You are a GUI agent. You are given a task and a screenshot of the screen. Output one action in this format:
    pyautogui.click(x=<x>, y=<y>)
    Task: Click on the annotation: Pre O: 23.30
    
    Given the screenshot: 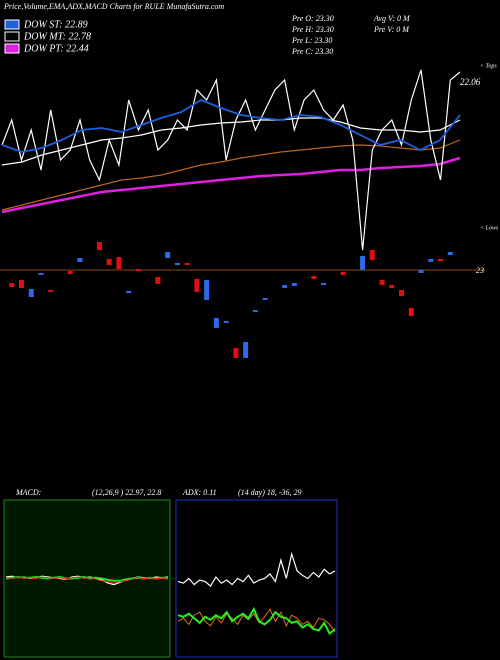 What is the action you would take?
    pyautogui.click(x=312, y=18)
    